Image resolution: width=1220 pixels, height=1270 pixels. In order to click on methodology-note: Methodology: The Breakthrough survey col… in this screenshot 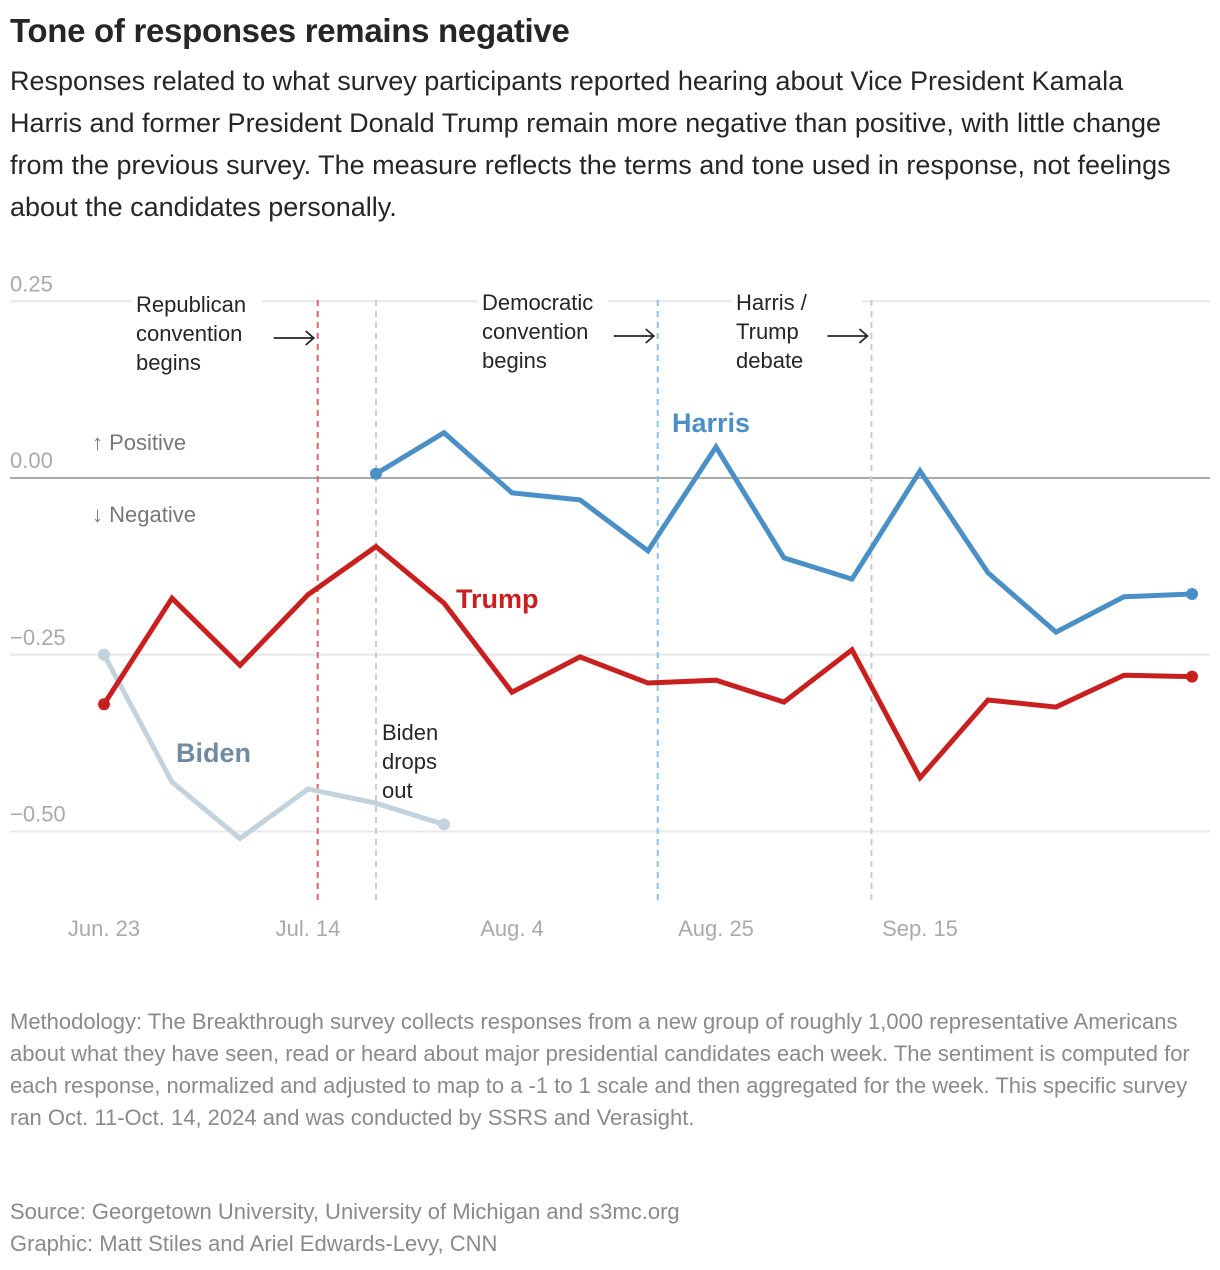, I will do `click(600, 1069)`.